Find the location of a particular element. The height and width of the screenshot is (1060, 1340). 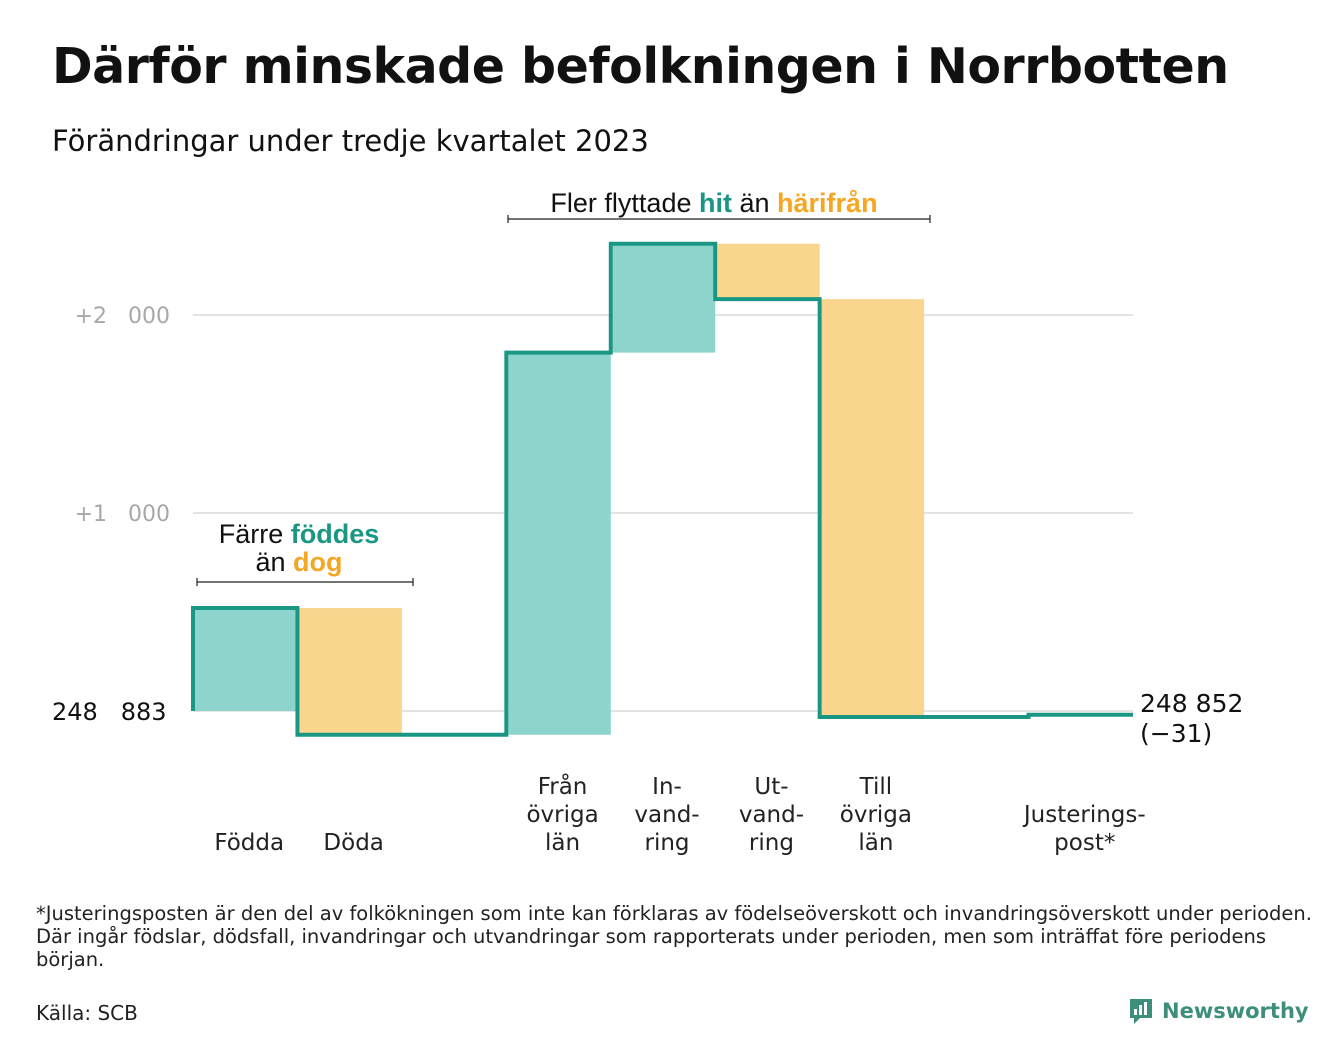

category-label: Ut- is located at coordinates (771, 787).